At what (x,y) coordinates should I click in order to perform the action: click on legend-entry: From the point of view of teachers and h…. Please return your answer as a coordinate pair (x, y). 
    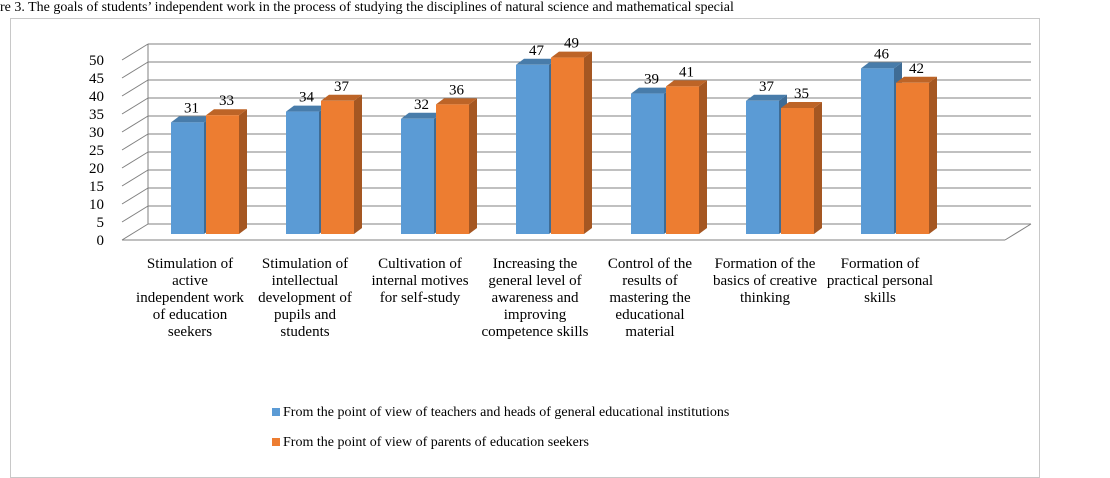
    Looking at the image, I should click on (500, 413).